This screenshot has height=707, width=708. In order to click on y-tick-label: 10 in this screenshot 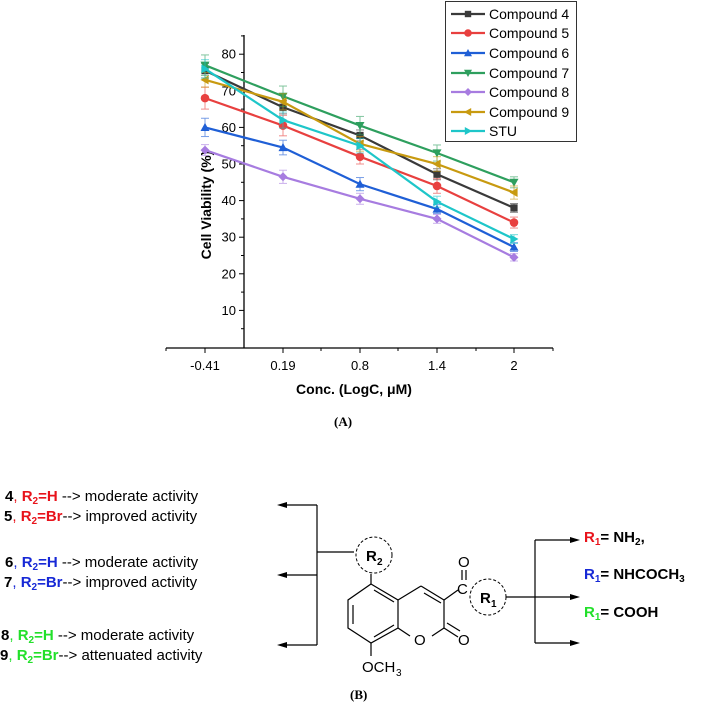, I will do `click(229, 310)`.